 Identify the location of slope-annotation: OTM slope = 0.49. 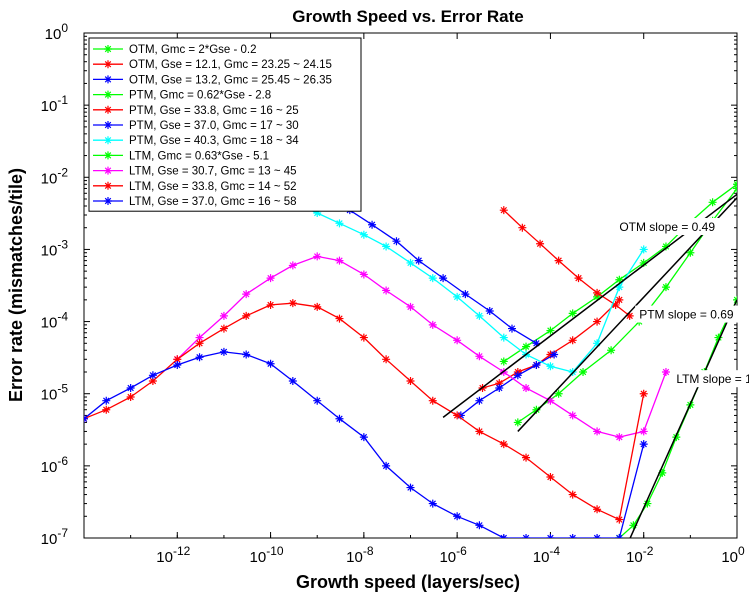
(667, 227).